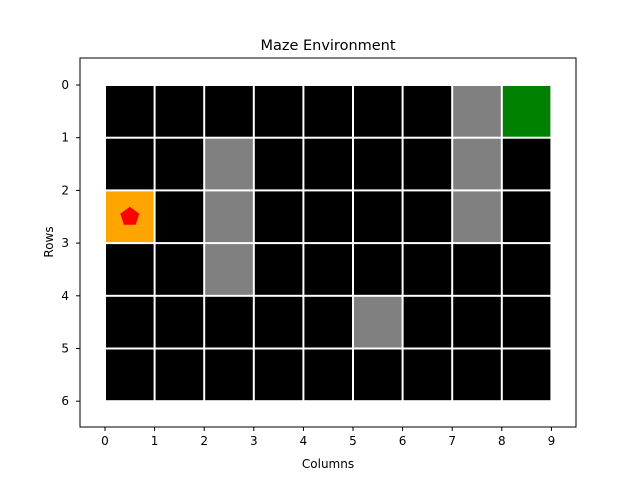 Image resolution: width=640 pixels, height=480 pixels. I want to click on y-tick-label: 1, so click(65, 138).